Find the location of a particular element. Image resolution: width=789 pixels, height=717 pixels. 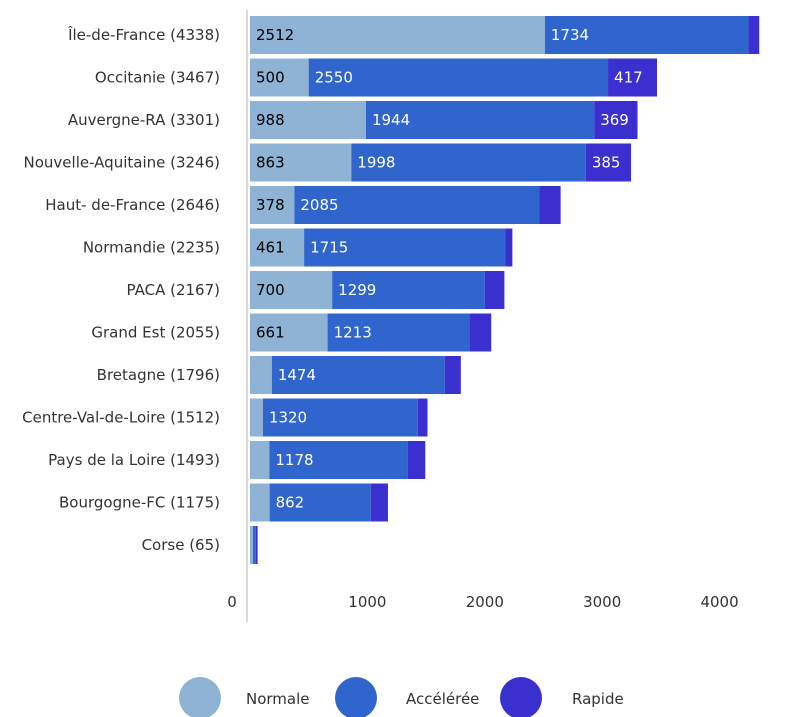

data-label-acc-l-r-e: 1213 is located at coordinates (353, 333).